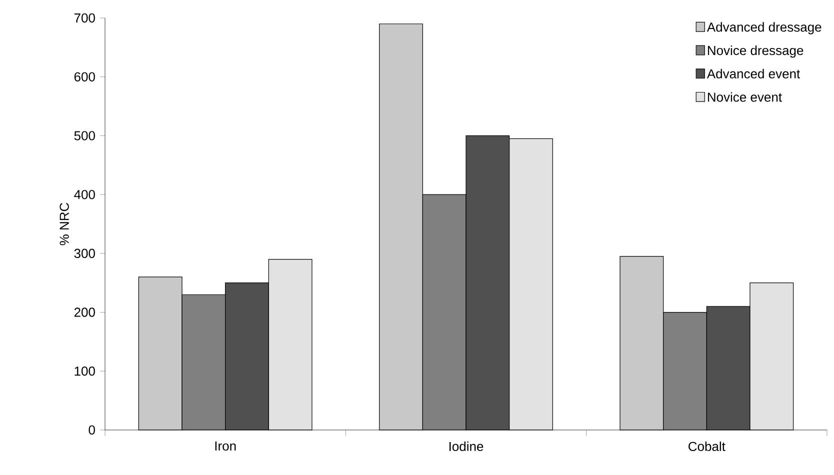  What do you see at coordinates (753, 73) in the screenshot?
I see `legend-label: Advanced event` at bounding box center [753, 73].